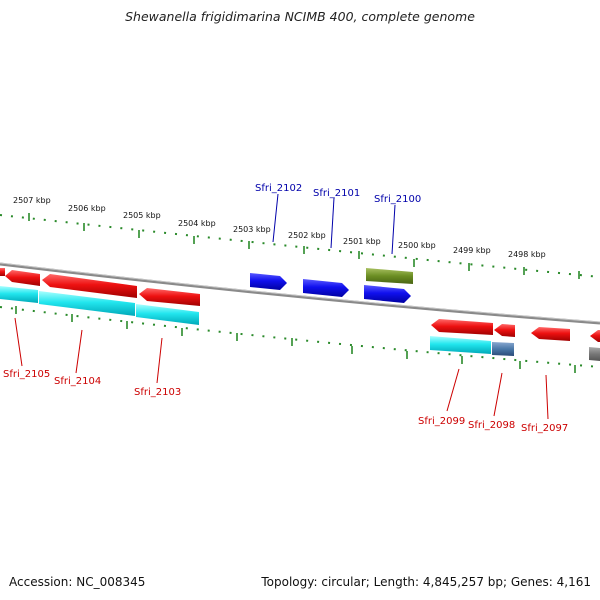 The width and height of the screenshot is (600, 600). What do you see at coordinates (26, 374) in the screenshot?
I see `gene-label-sfri-2105: Sfri_2105` at bounding box center [26, 374].